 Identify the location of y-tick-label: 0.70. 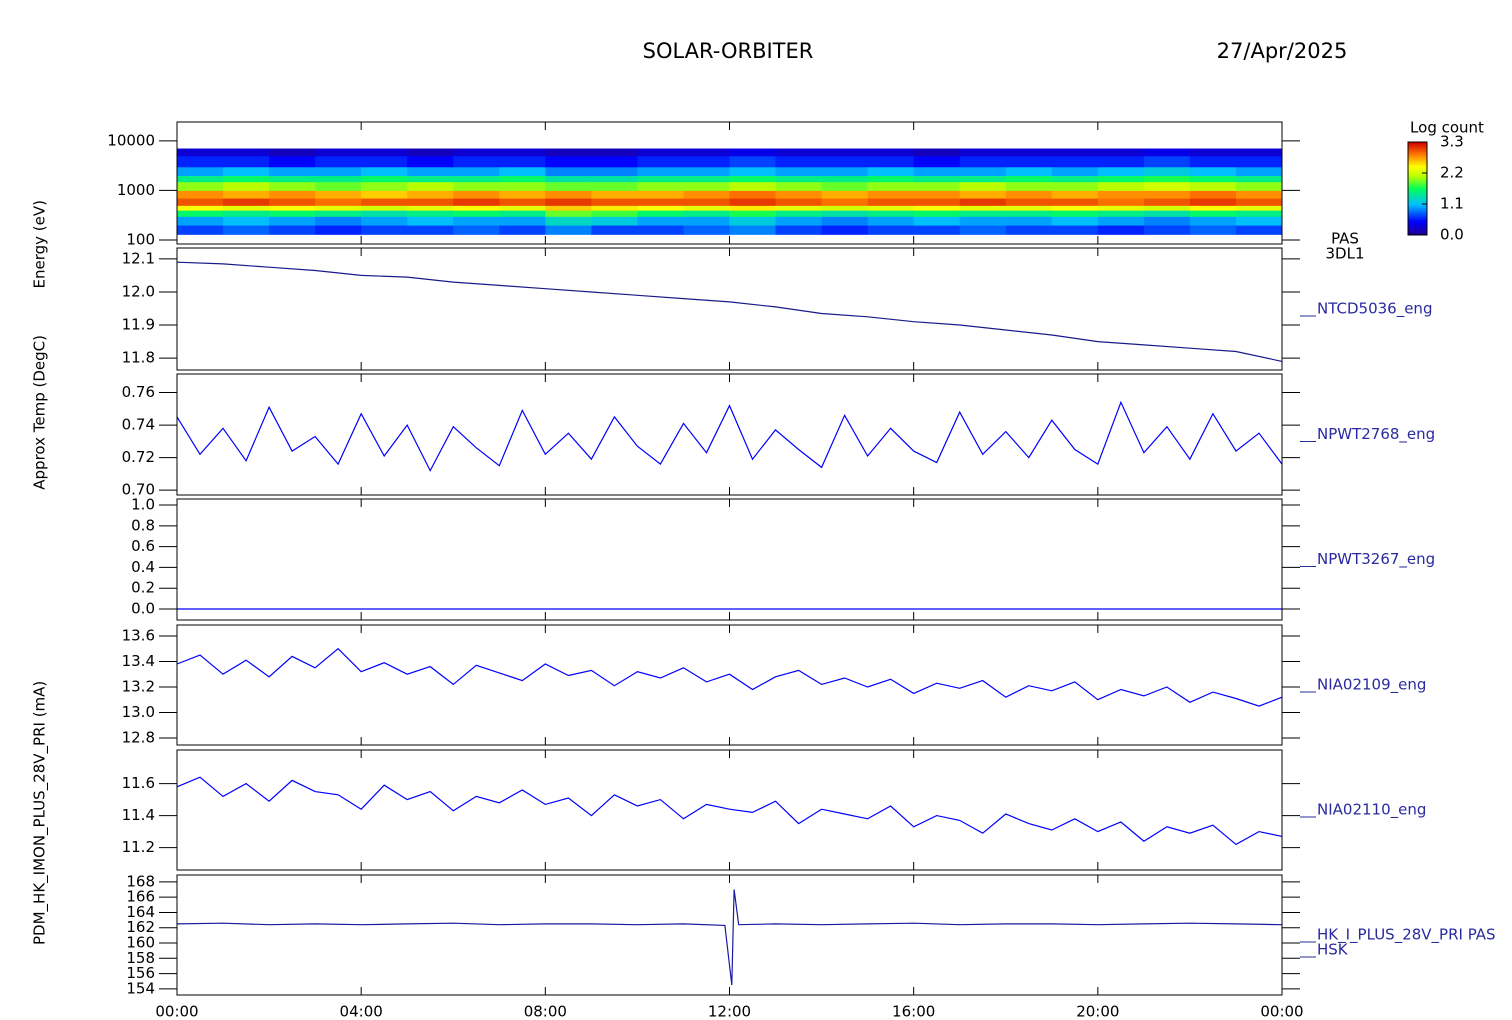
(138, 490).